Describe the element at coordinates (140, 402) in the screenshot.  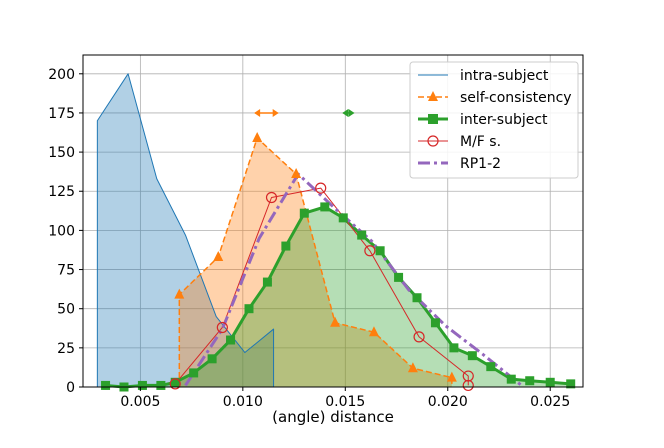
I see `x-tick-label: 0.005` at that location.